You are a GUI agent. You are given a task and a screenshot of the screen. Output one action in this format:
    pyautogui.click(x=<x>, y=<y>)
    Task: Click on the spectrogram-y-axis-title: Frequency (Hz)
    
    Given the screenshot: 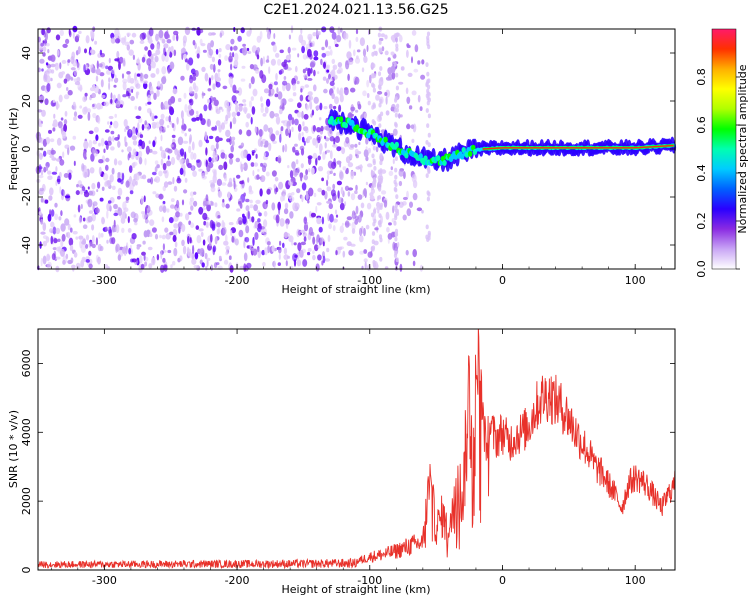 What is the action you would take?
    pyautogui.click(x=13, y=149)
    